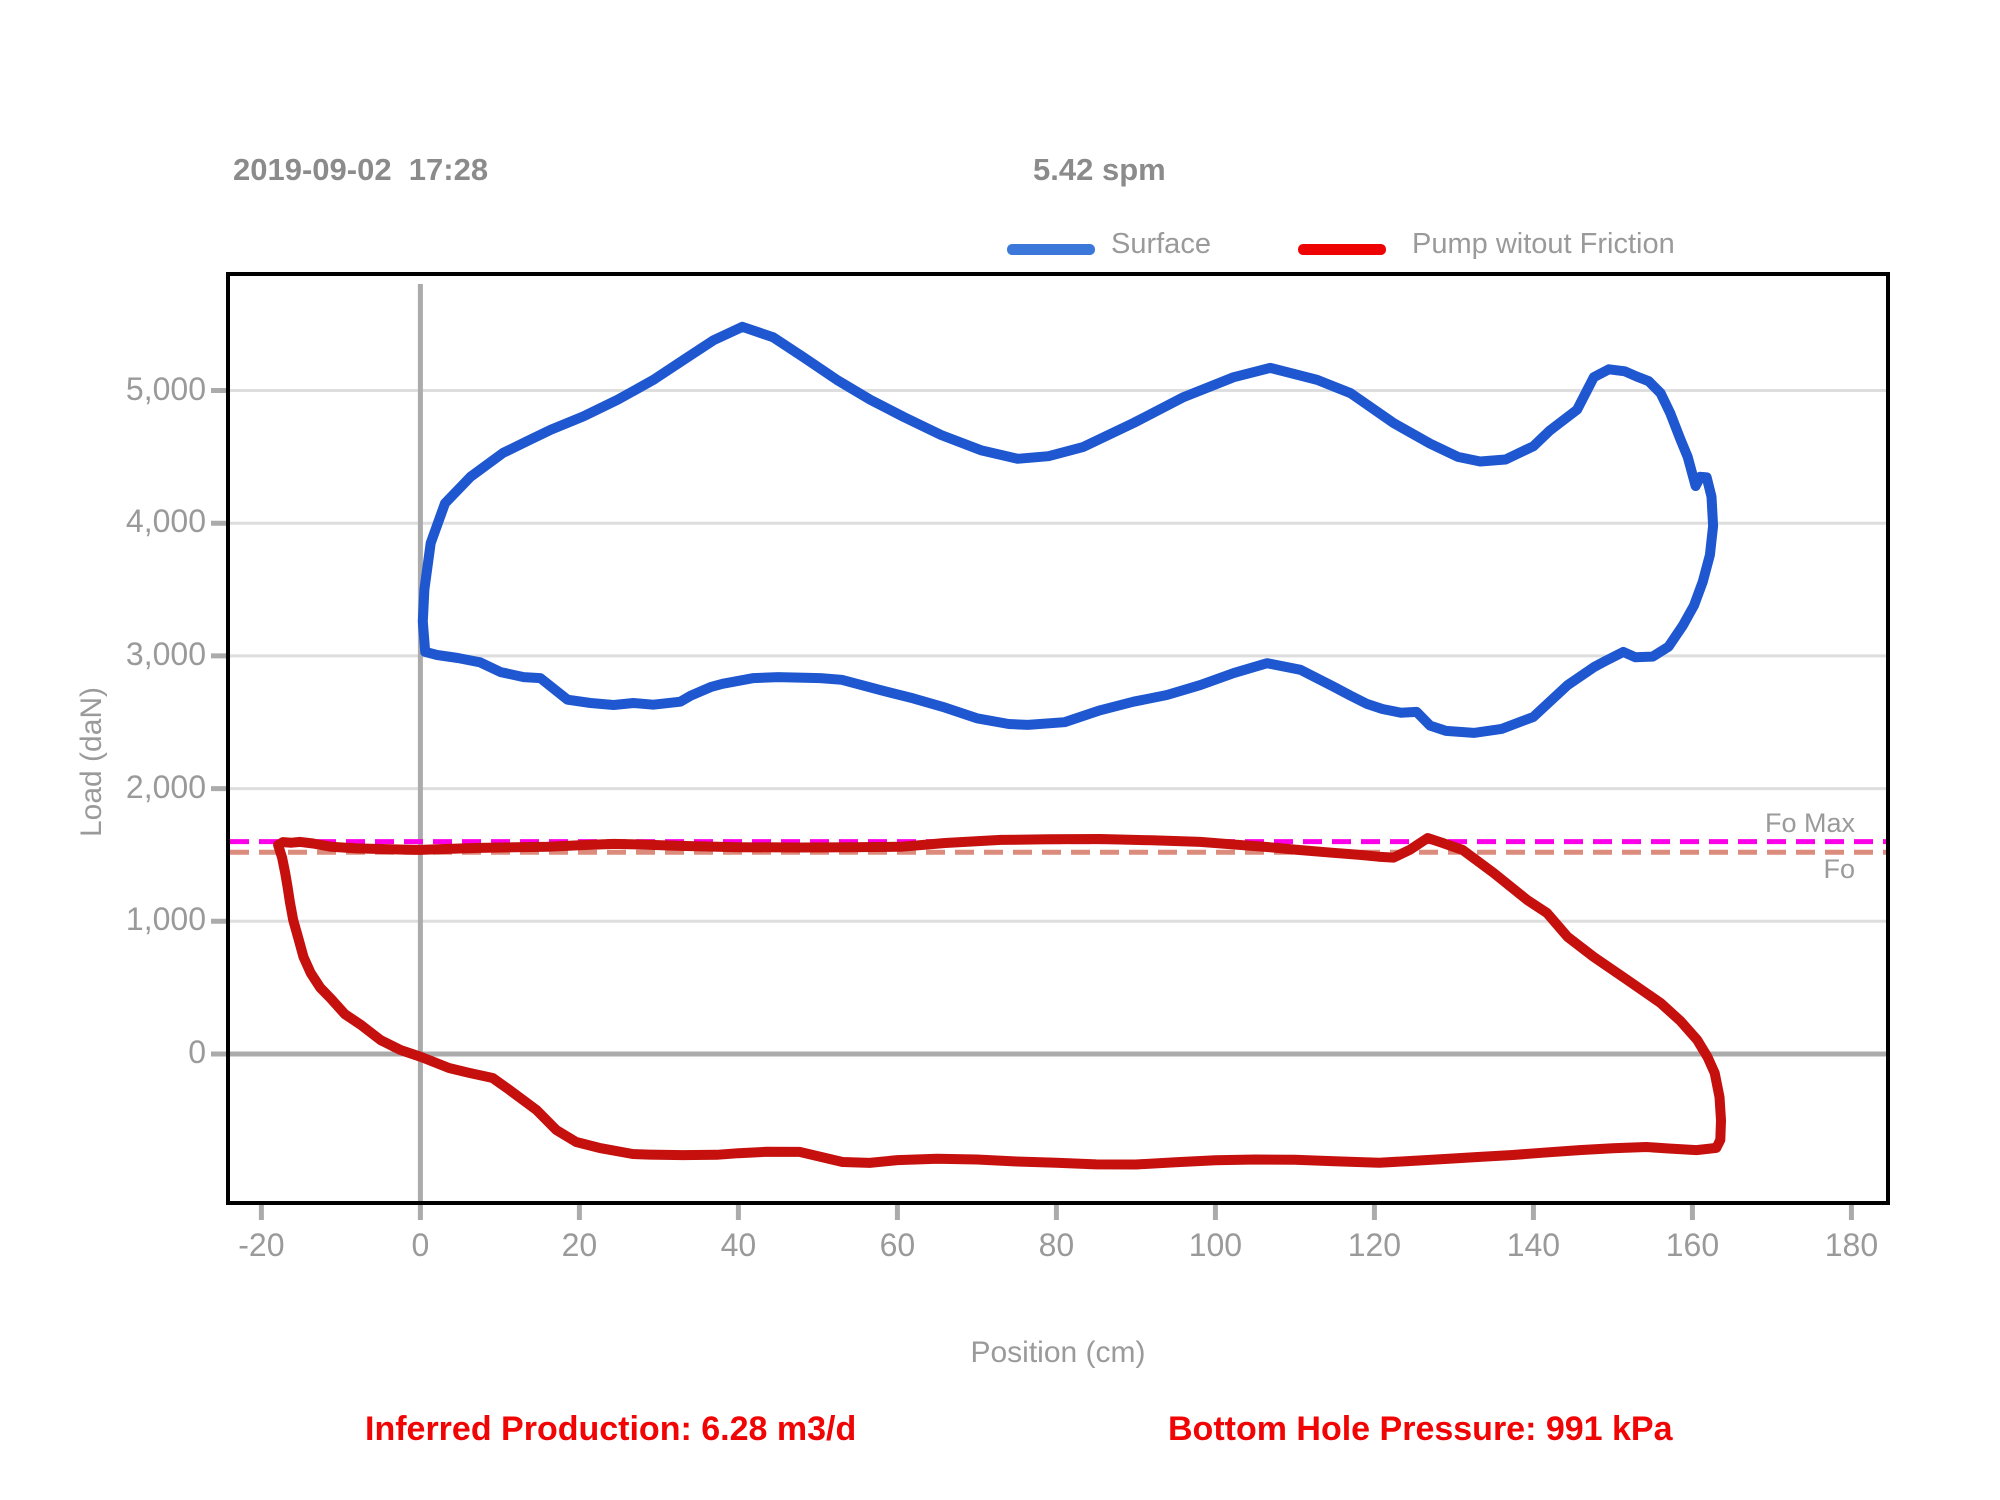 The width and height of the screenshot is (2000, 1500). I want to click on y-tick-label: 4,000, so click(165, 521).